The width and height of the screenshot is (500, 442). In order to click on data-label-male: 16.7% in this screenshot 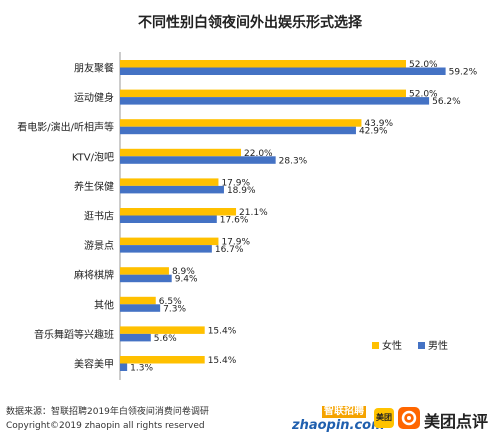, I will do `click(229, 250)`.